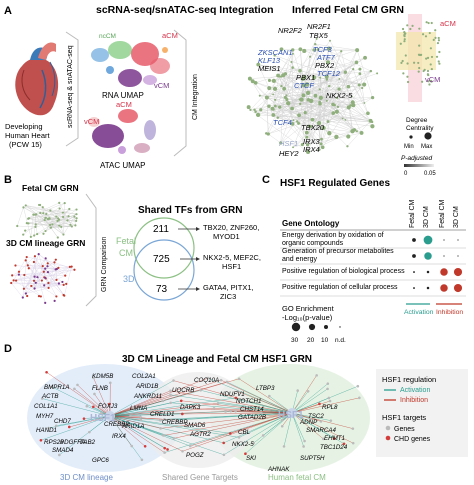 This screenshot has width=474, height=485. Describe the element at coordinates (198, 259) in the screenshot. I see `venn-arrow-heads` at that location.